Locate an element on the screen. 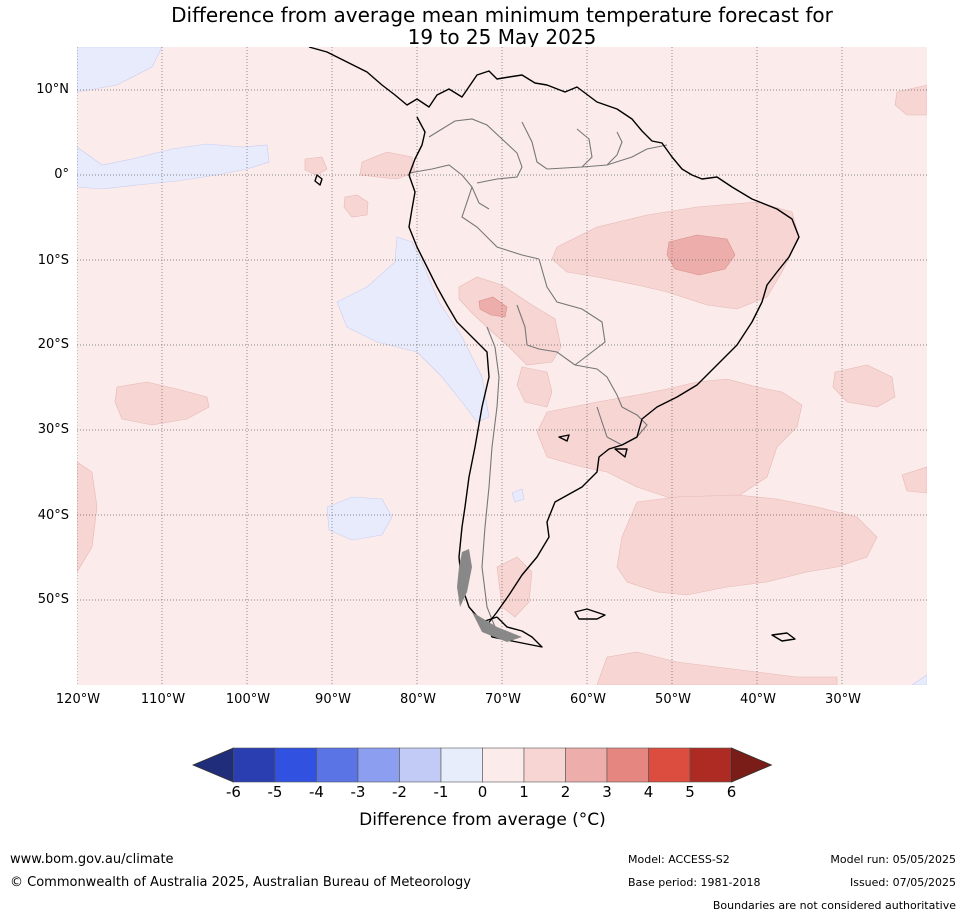 The image size is (965, 919). colorbar-graphic is located at coordinates (482, 765).